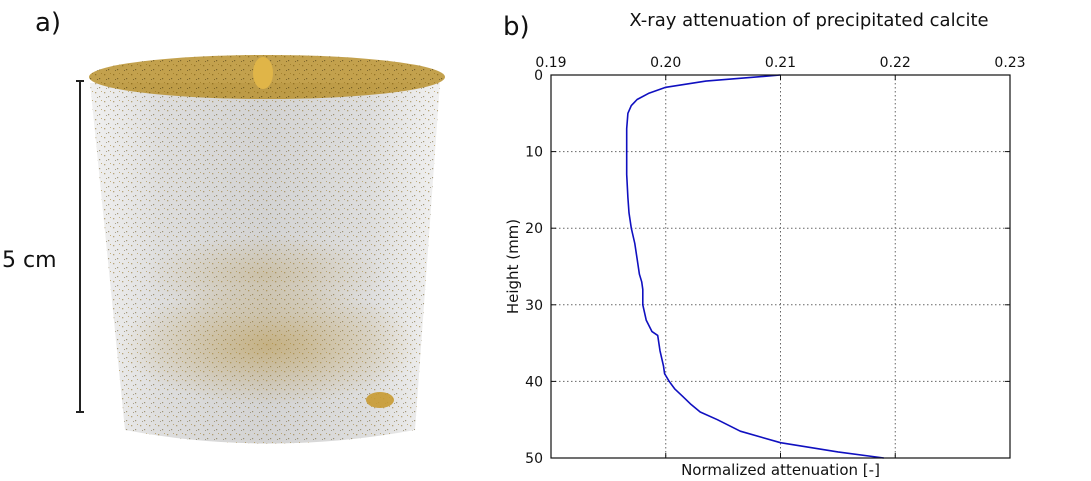  Describe the element at coordinates (513, 266) in the screenshot. I see `y-axis-title: Height (mm)` at that location.